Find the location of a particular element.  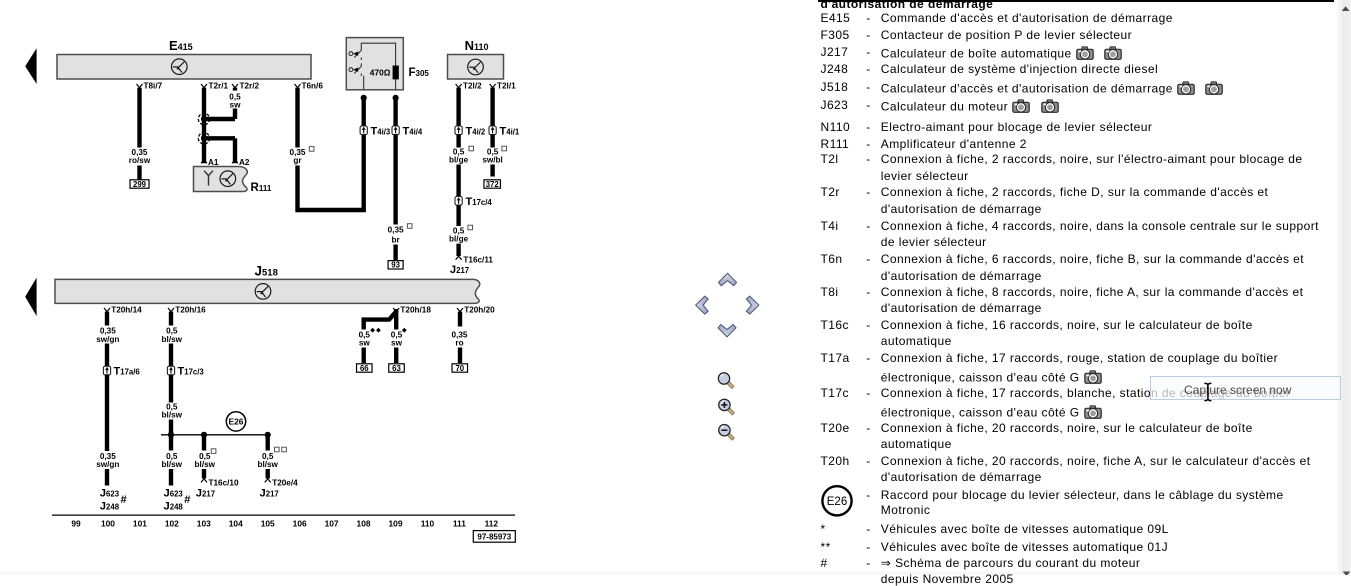

svg-text: E415 is located at coordinates (181, 45).